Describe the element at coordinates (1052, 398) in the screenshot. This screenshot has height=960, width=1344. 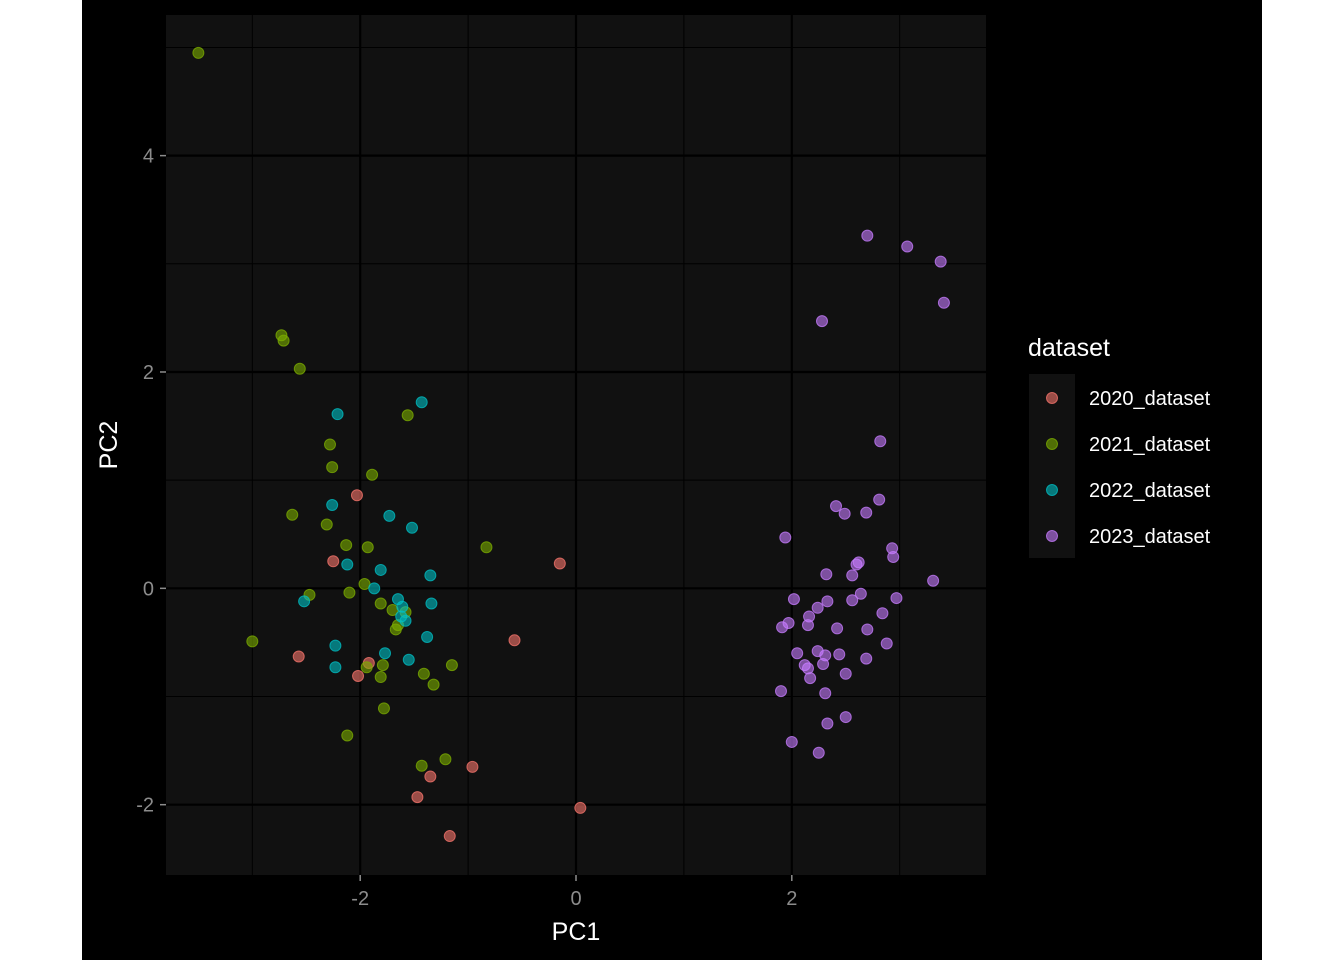
I see `legend-key-2020_dataset` at that location.